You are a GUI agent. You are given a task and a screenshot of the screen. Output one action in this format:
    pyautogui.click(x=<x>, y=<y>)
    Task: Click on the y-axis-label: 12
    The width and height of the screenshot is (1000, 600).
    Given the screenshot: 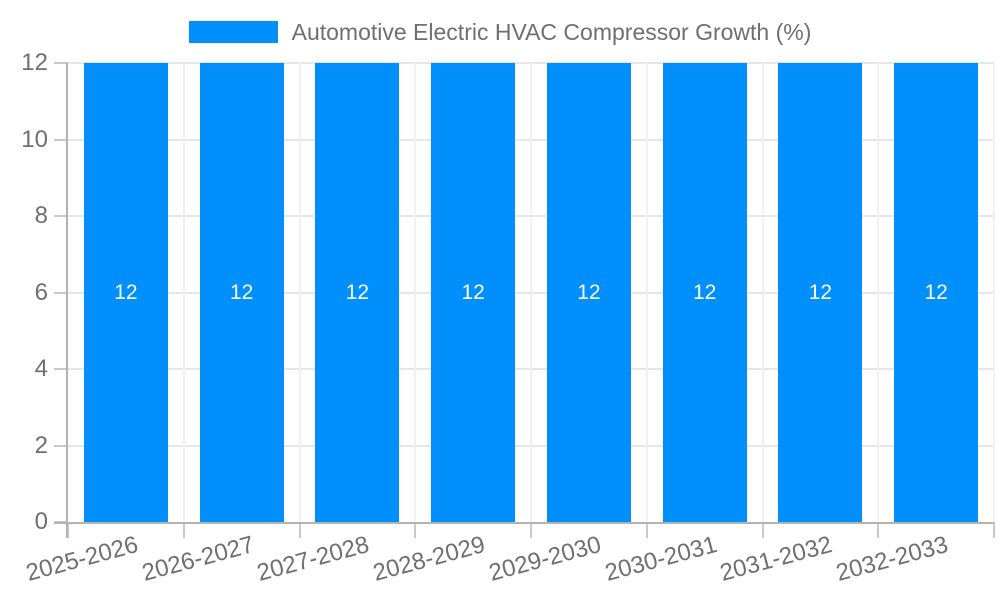 What is the action you would take?
    pyautogui.click(x=34, y=62)
    